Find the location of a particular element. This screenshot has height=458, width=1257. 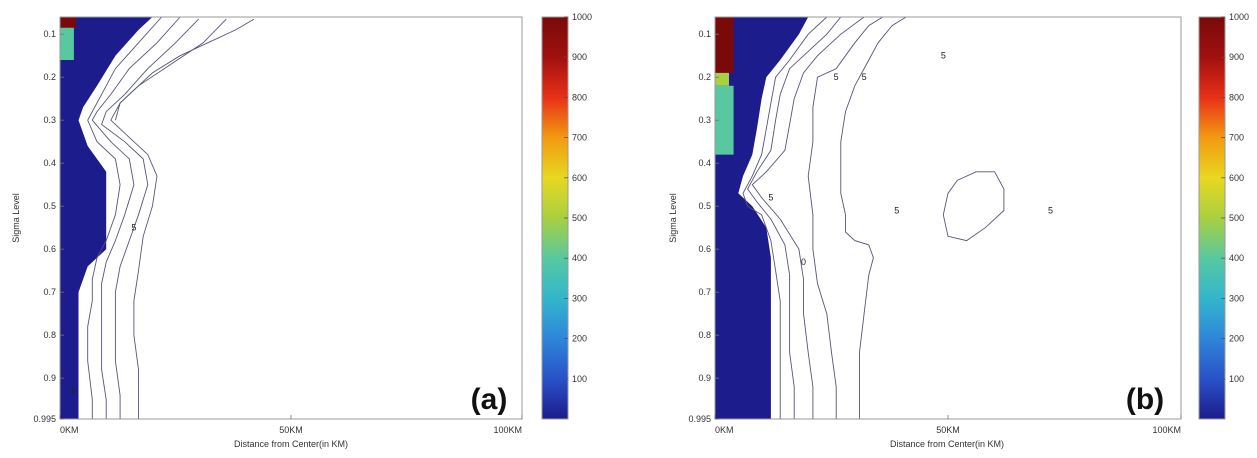

colorbar-ticks-b: 100 200 300 400 500 600 700 800 900 1000 is located at coordinates (1235, 198).